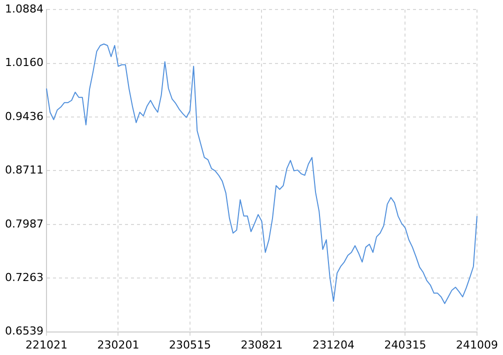 The width and height of the screenshot is (503, 355). I want to click on y-tick-label: 0.6539, so click(24, 331).